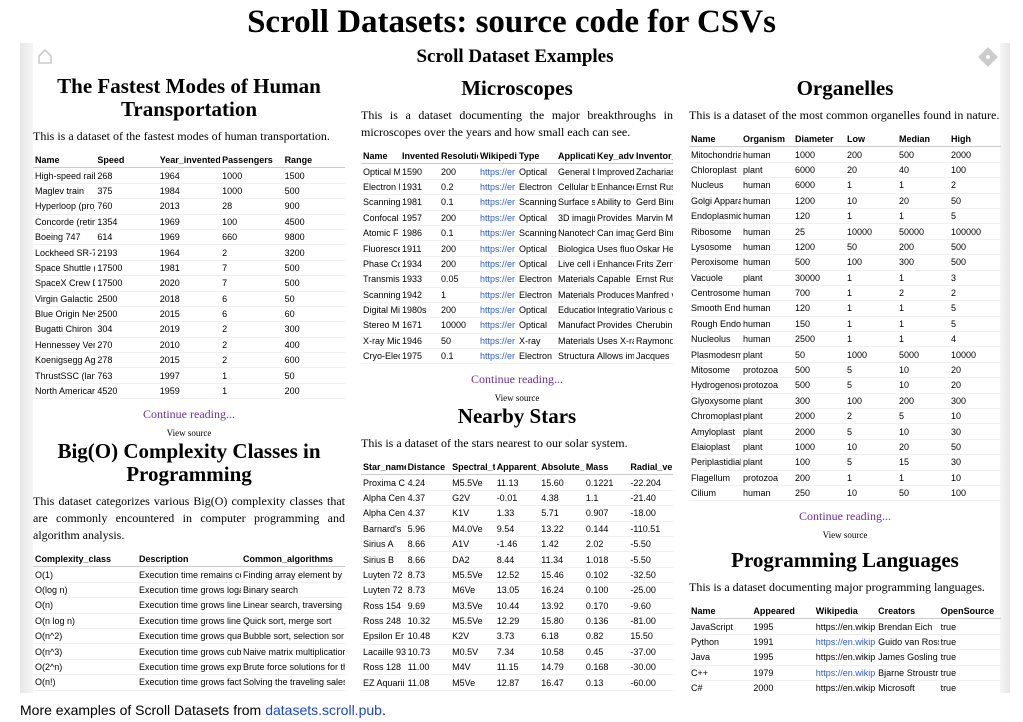  Describe the element at coordinates (428, 575) in the screenshot. I see `table-cell: 8.73` at that location.